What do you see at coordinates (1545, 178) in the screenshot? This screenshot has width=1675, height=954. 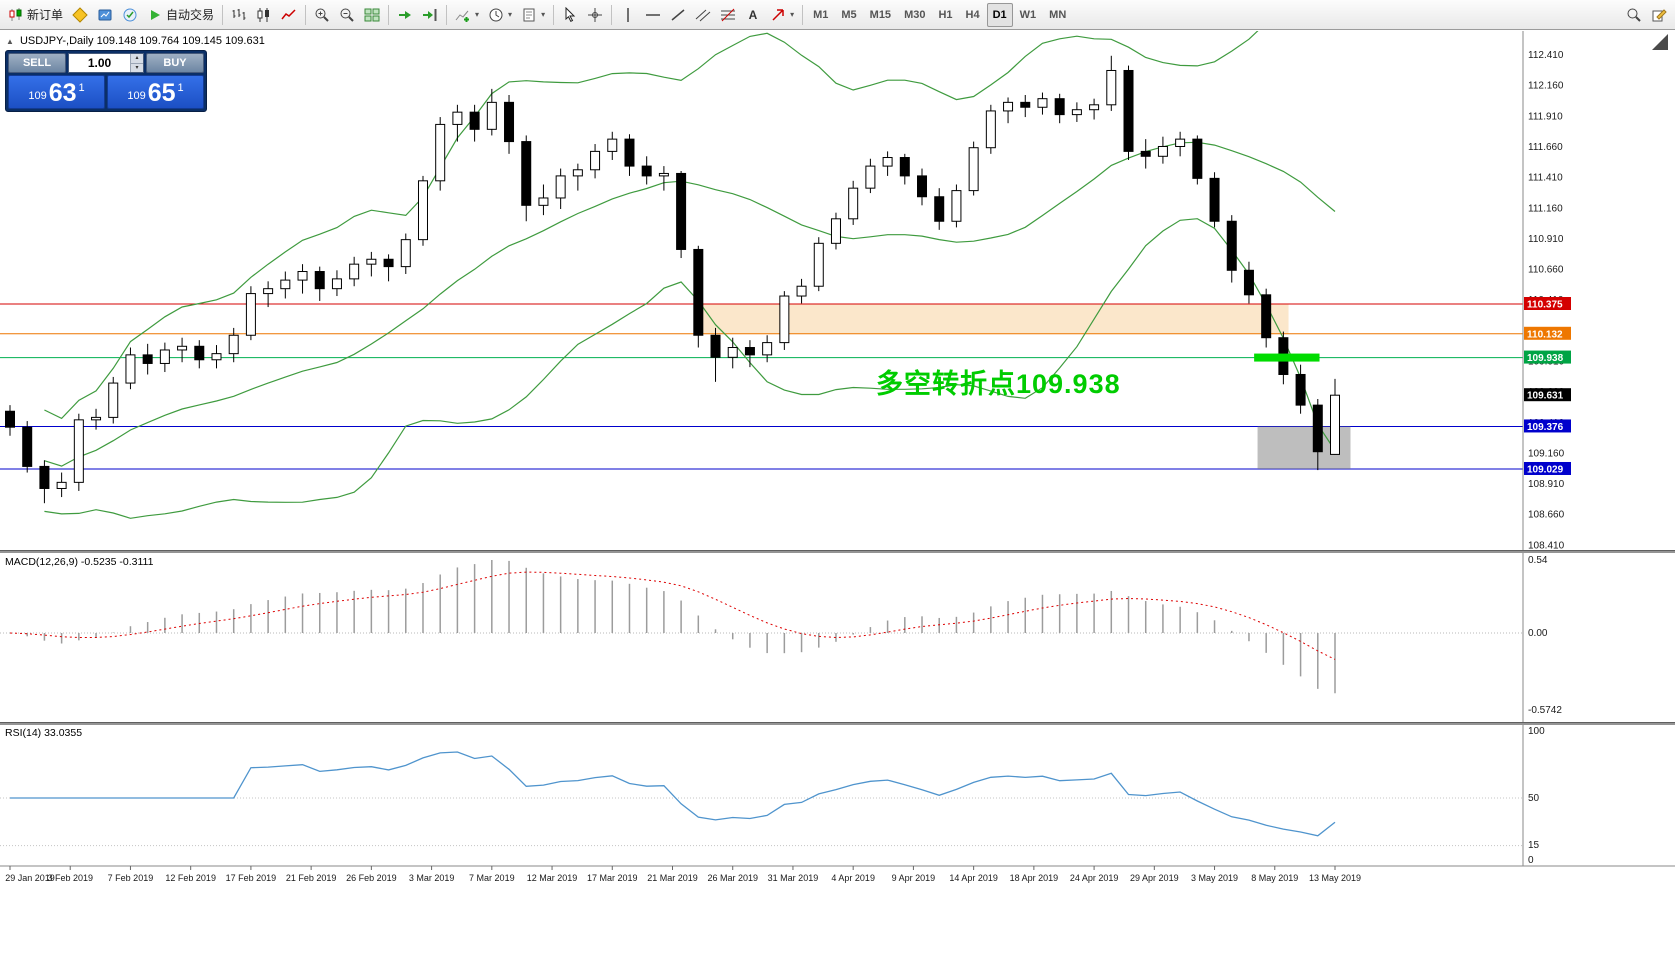 I see `price-axis-label: 111.410` at bounding box center [1545, 178].